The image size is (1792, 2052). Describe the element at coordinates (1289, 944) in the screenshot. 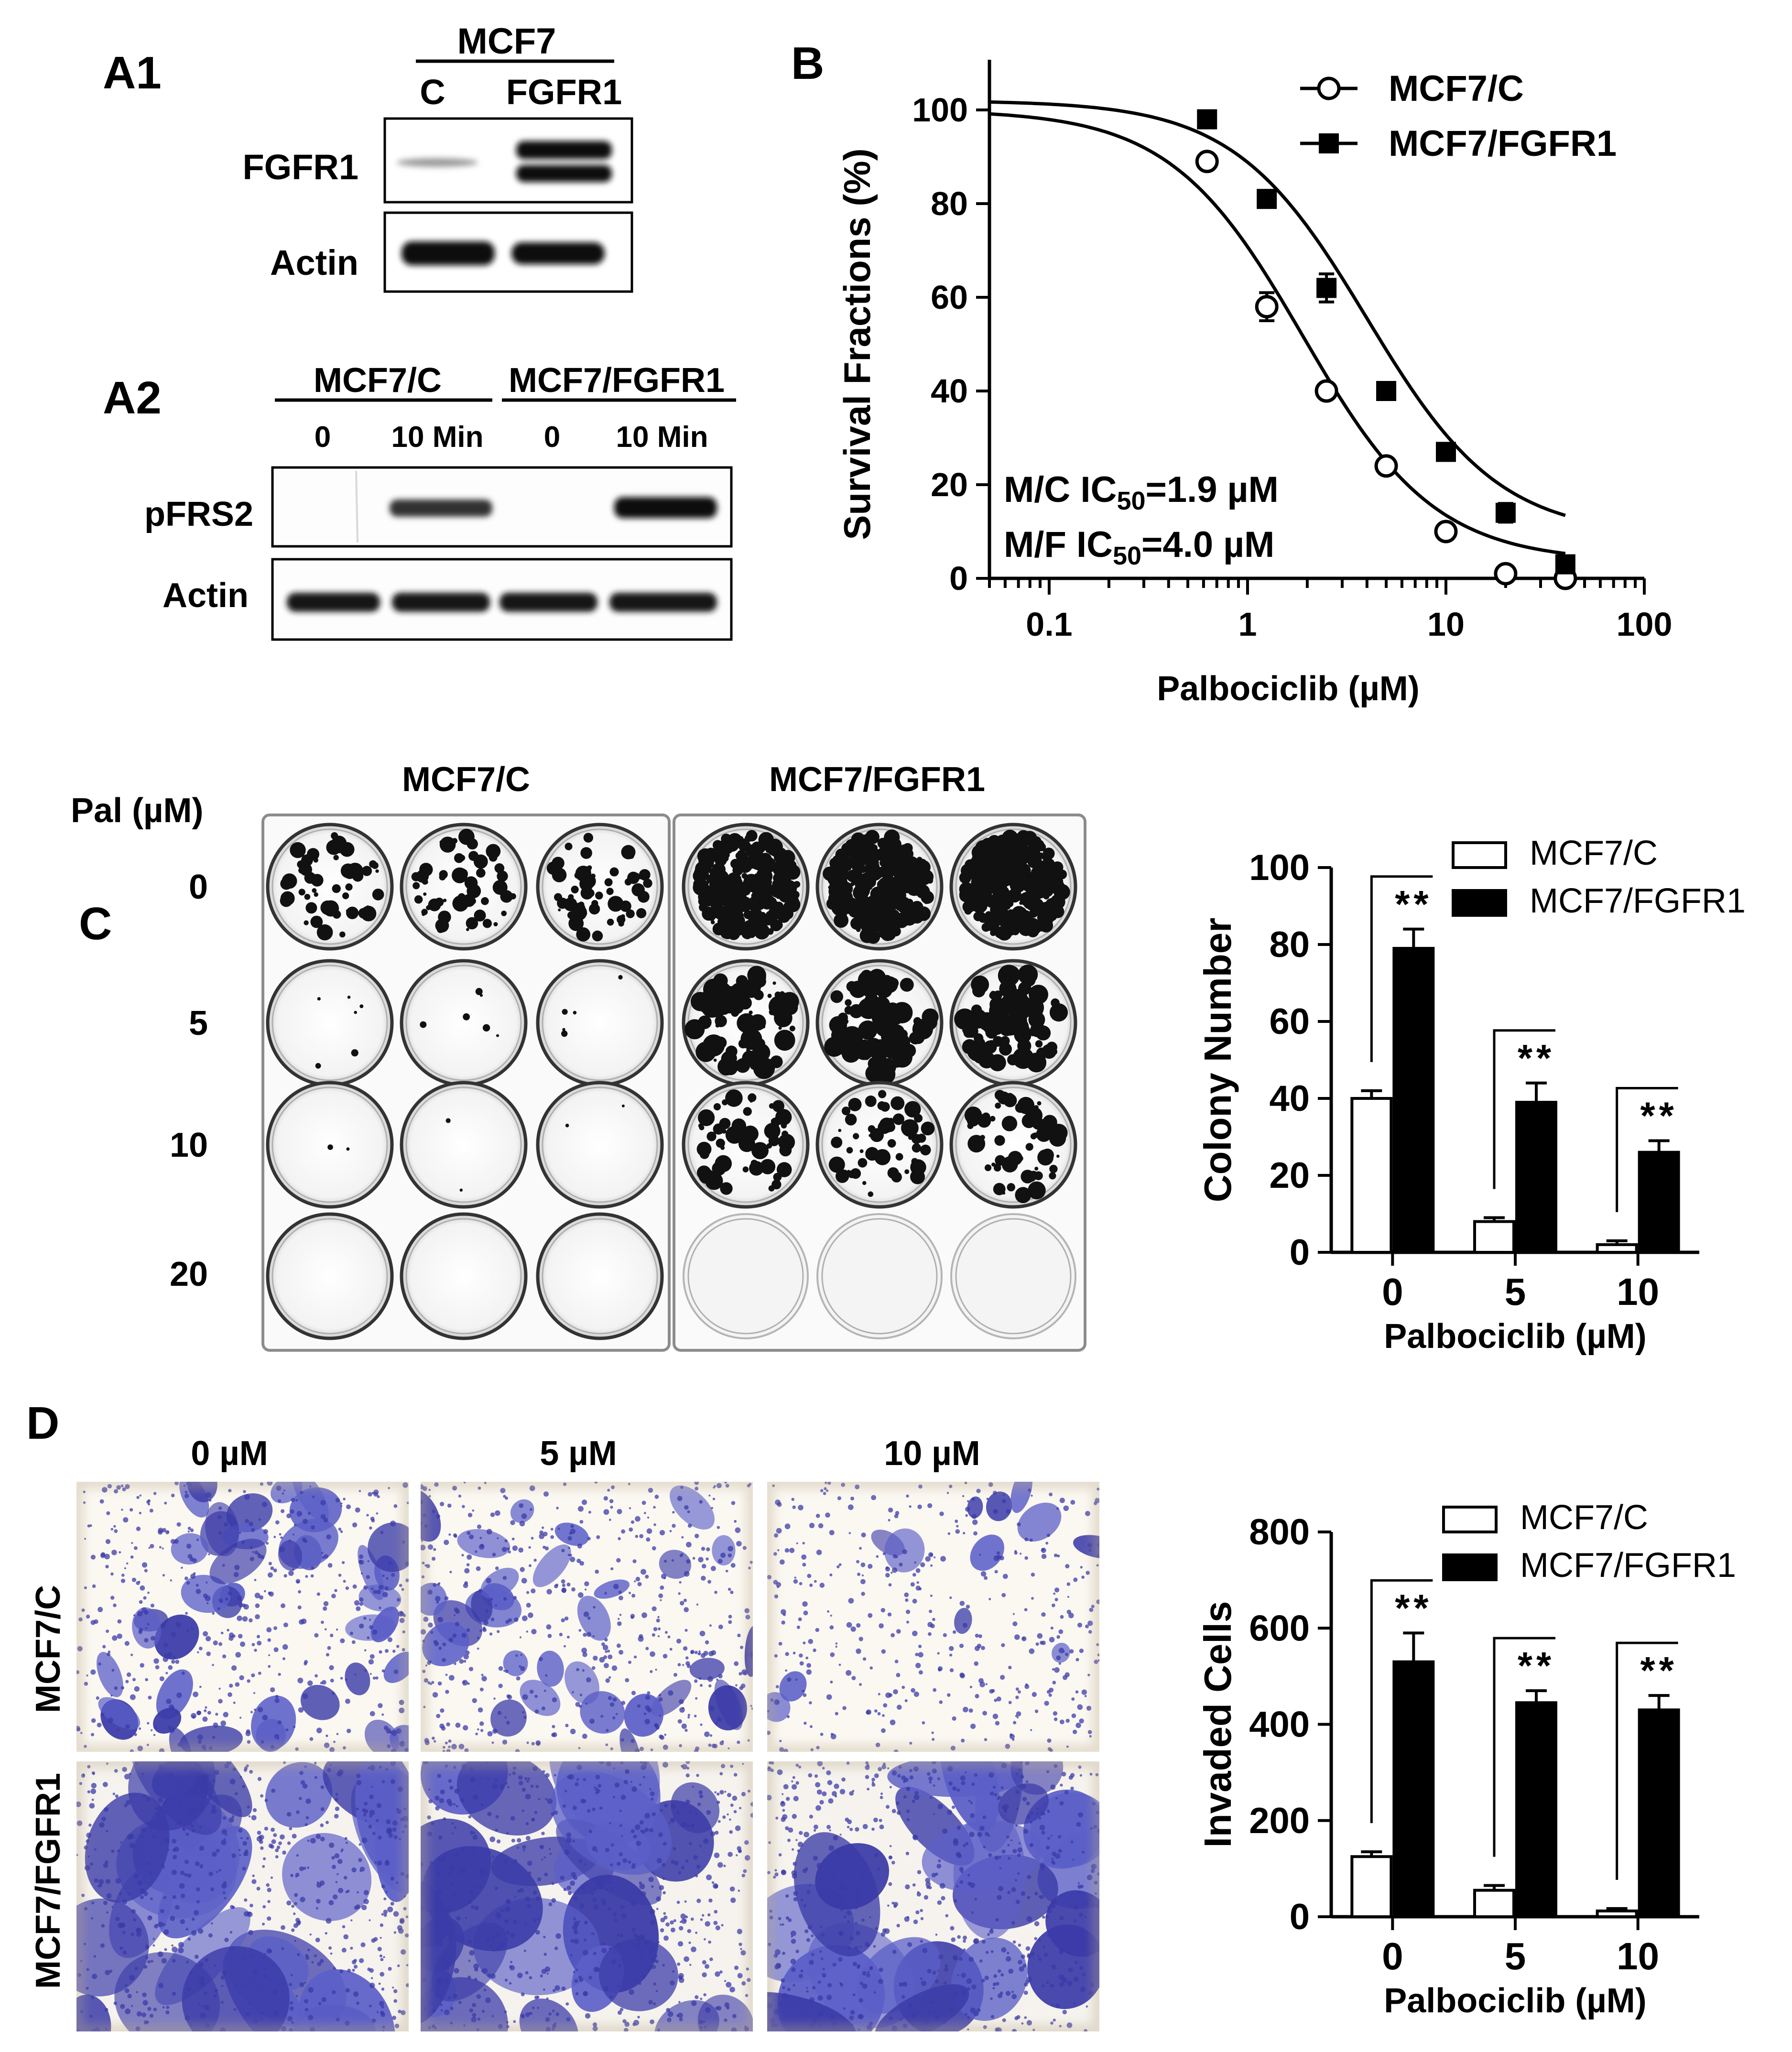

I see `c-y-tick-label: 80` at that location.